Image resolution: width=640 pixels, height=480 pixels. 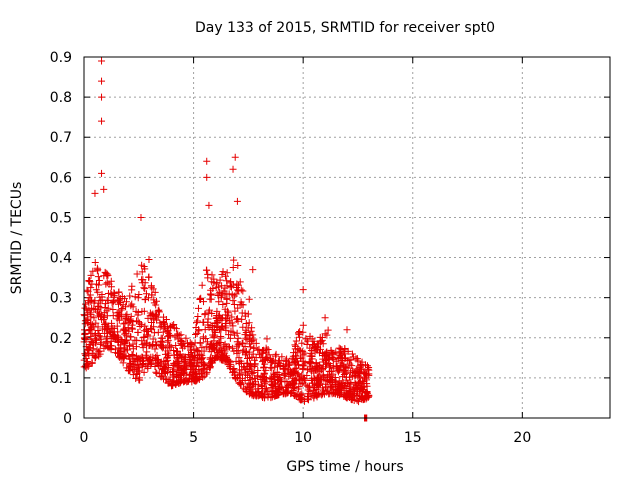 What do you see at coordinates (61, 259) in the screenshot?
I see `y-tick-label: 0.4` at bounding box center [61, 259].